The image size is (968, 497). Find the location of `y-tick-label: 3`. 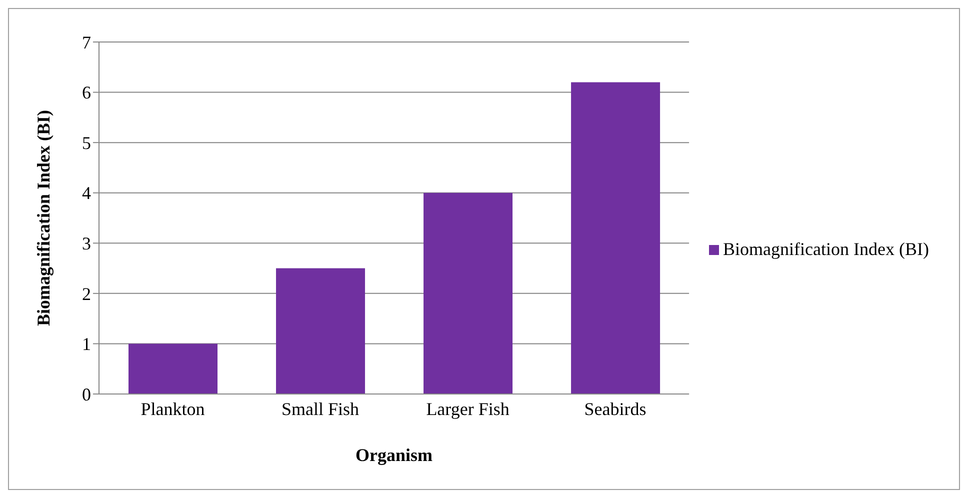

y-tick-label: 3 is located at coordinates (86, 244).